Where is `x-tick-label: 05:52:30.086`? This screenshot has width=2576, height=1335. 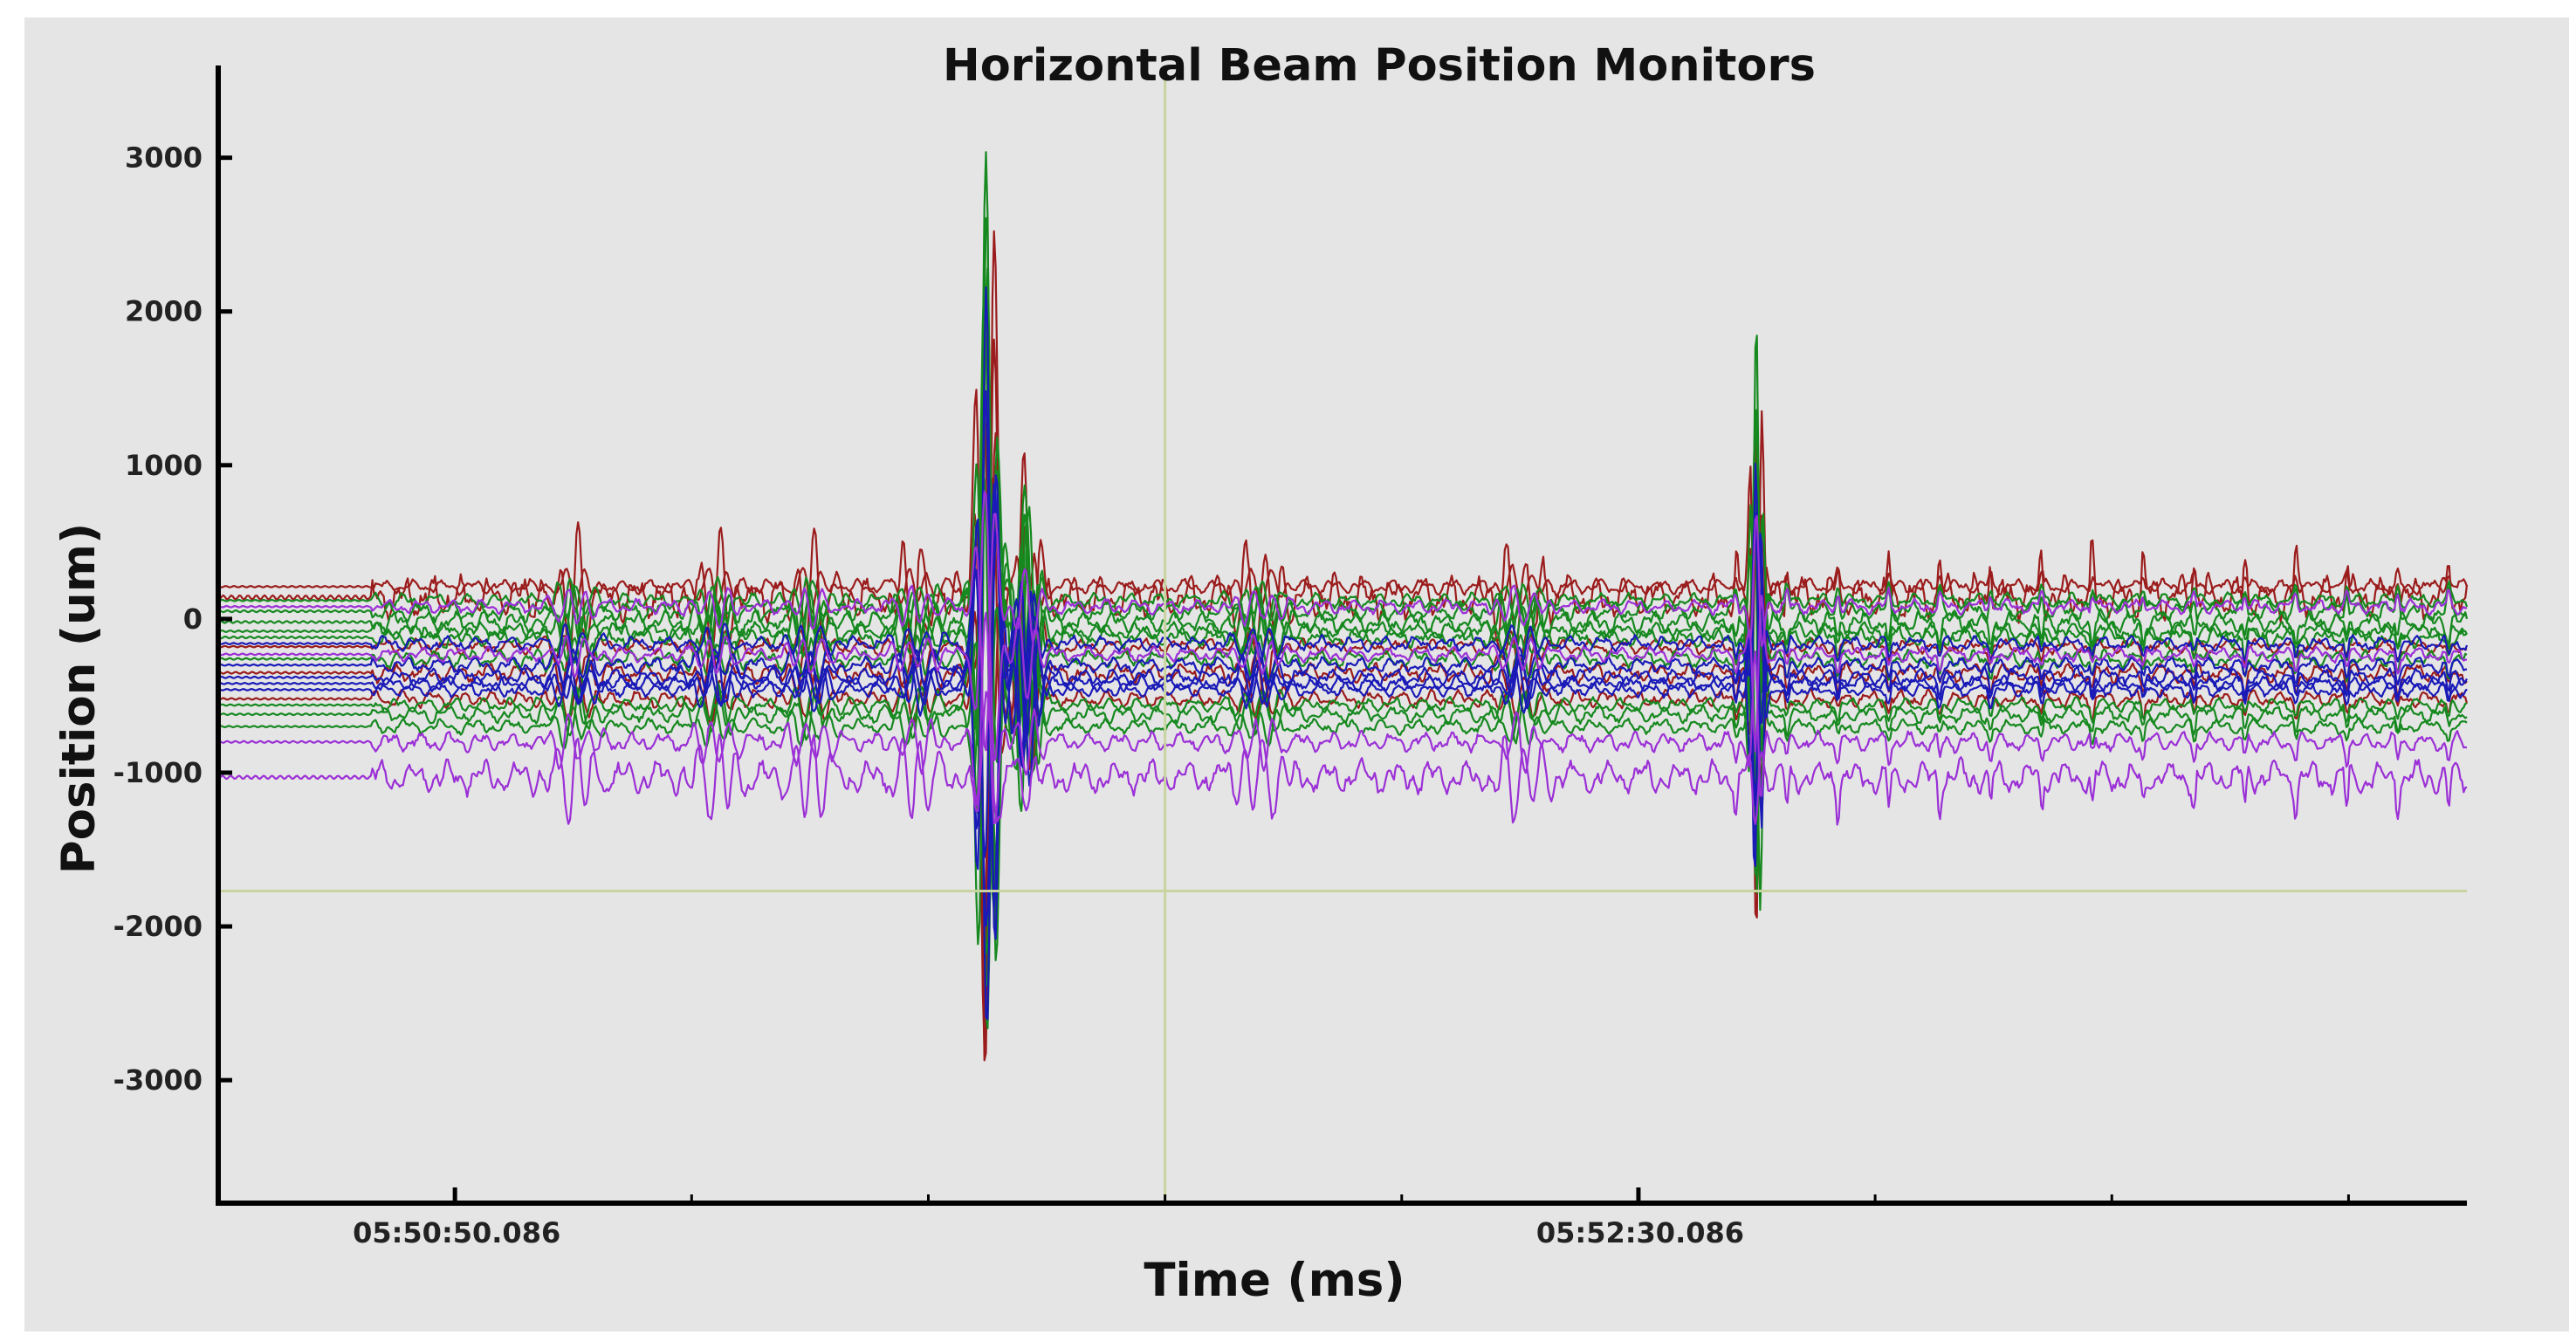 x-tick-label: 05:52:30.086 is located at coordinates (1640, 1232).